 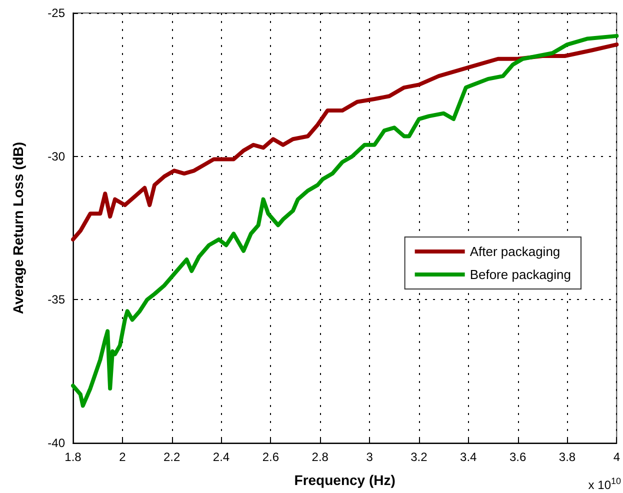 I want to click on legend-label: After packaging, so click(x=515, y=251).